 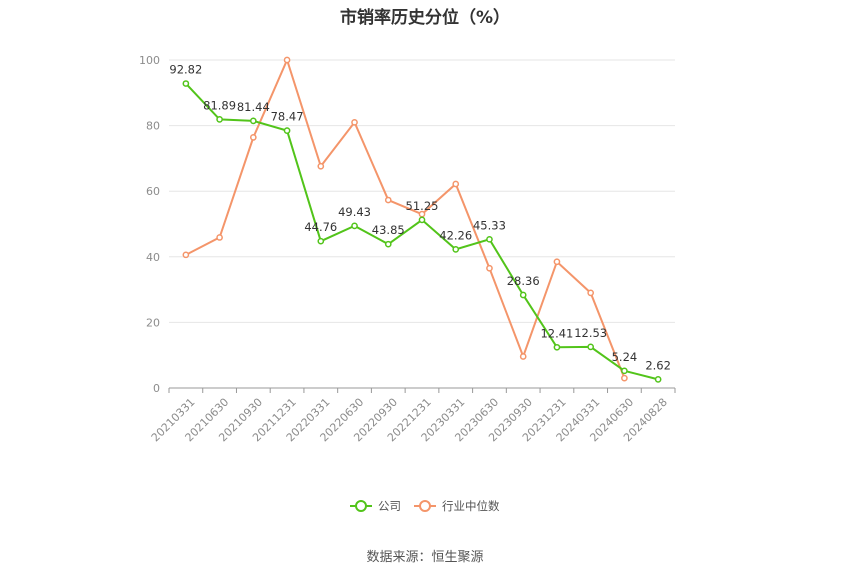 What do you see at coordinates (287, 117) in the screenshot?
I see `data-label: 78.47` at bounding box center [287, 117].